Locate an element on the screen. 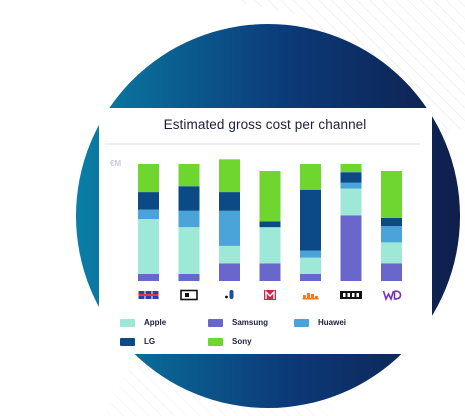 The width and height of the screenshot is (465, 416). legend-item-lg: LG is located at coordinates (137, 341).